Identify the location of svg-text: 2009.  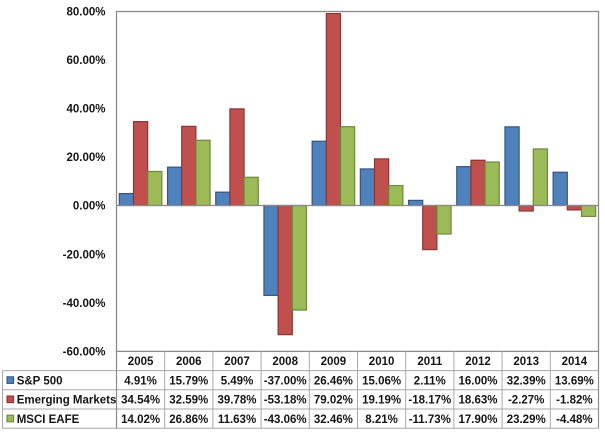
(334, 362).